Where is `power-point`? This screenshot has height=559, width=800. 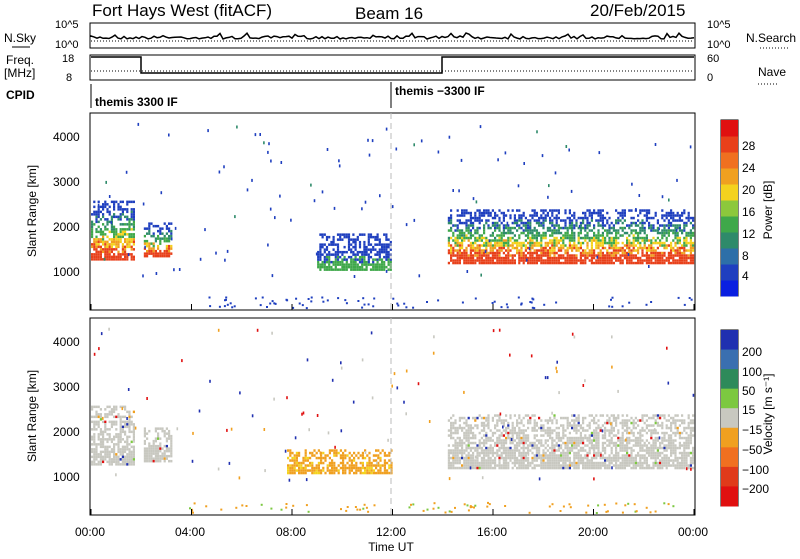
power-point is located at coordinates (248, 189).